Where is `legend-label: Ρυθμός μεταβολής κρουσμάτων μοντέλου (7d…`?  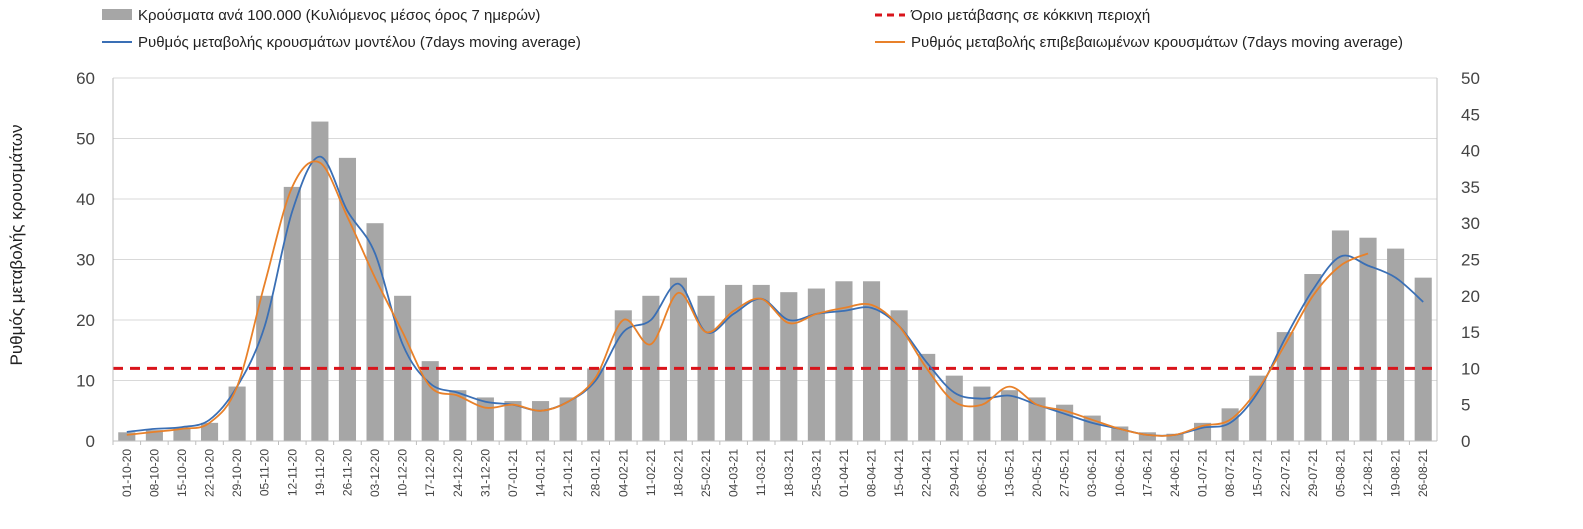 legend-label: Ρυθμός μεταβολής κρουσμάτων μοντέλου (7d… is located at coordinates (359, 42).